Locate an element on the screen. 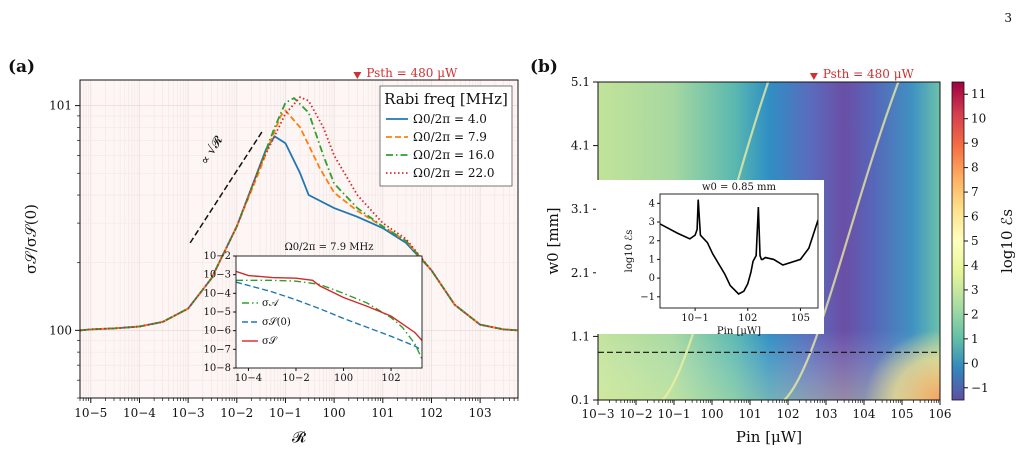 The image size is (1024, 476). y-tick-label-b: 4.1 is located at coordinates (580, 146).